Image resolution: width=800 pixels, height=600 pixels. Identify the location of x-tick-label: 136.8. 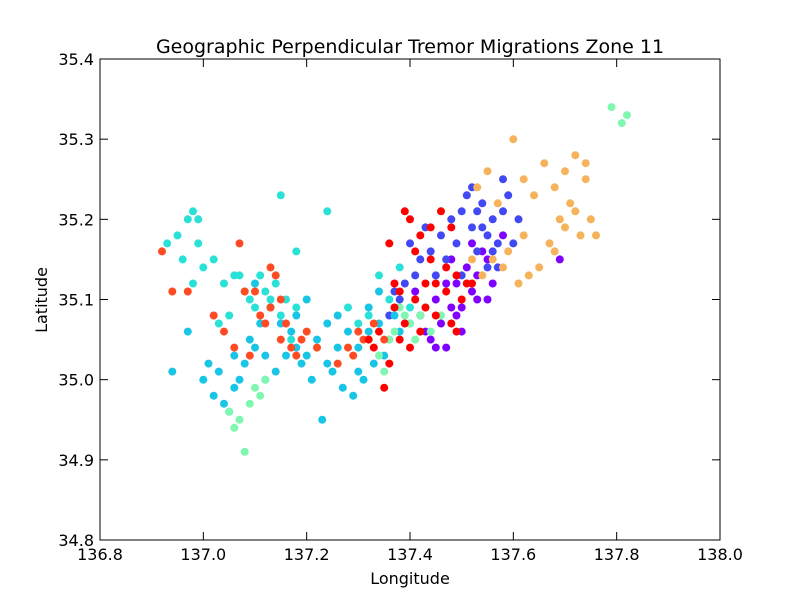
(100, 554).